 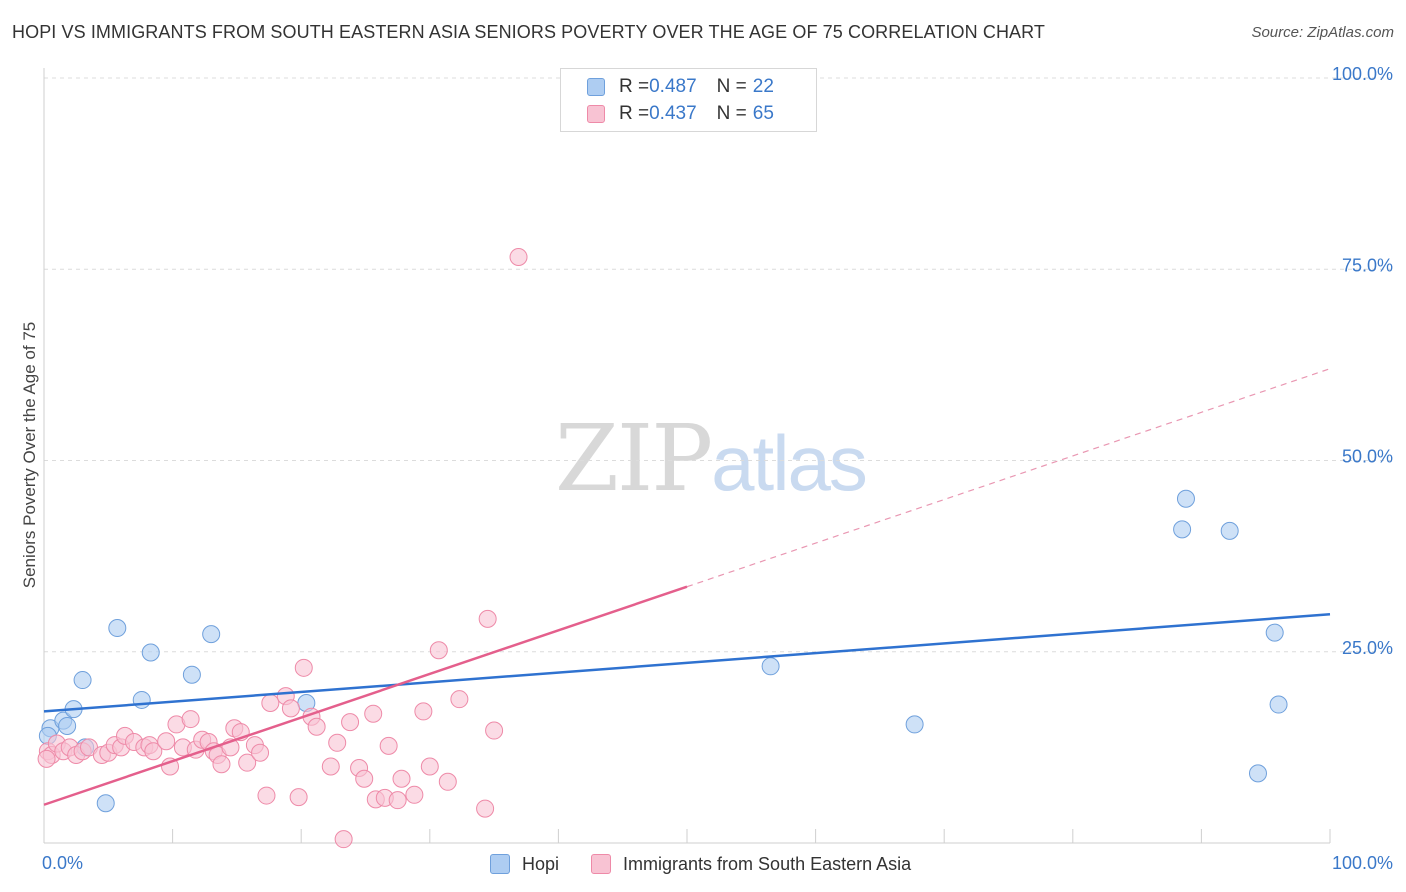 What do you see at coordinates (1367, 457) in the screenshot?
I see `y-tick-label: 50.0%` at bounding box center [1367, 457].